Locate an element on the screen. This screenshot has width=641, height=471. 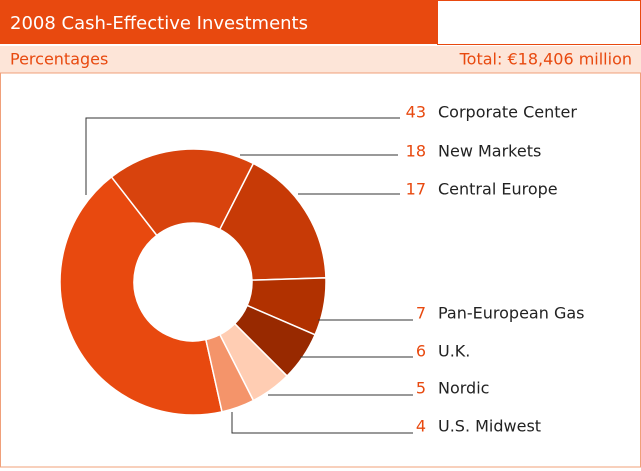
value-label: 7 is located at coordinates (421, 313).